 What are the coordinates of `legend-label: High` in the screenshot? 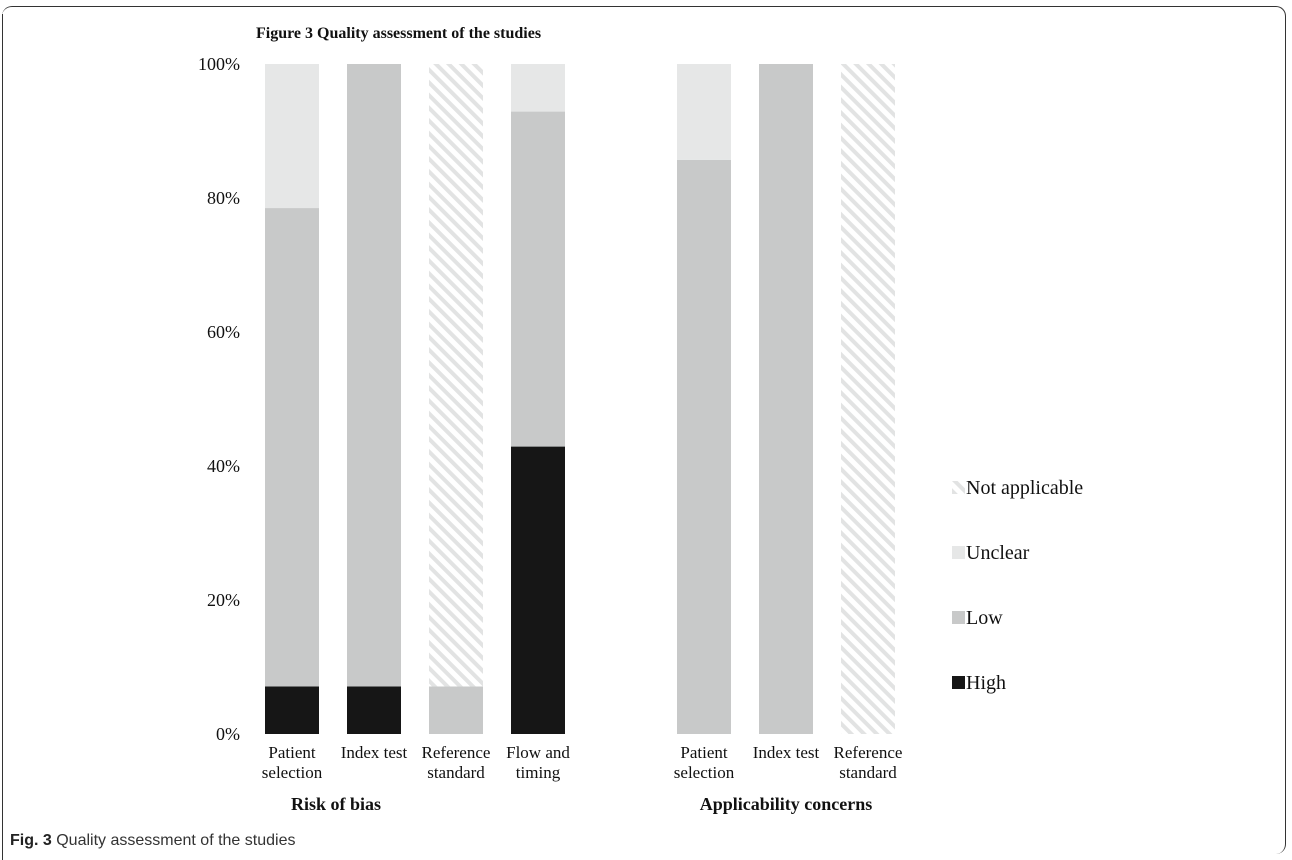 It's located at (986, 683).